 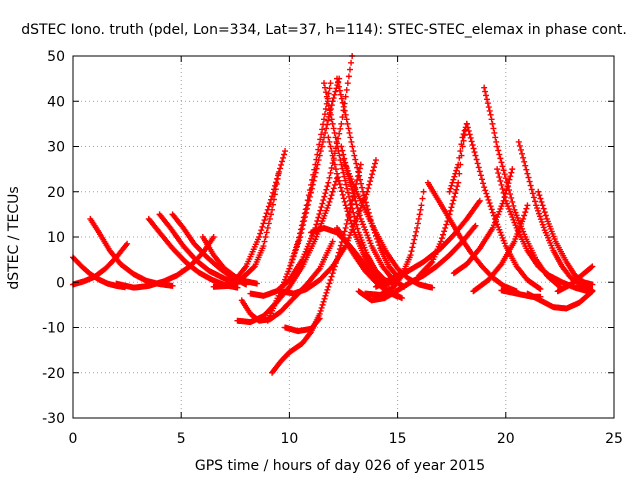 I want to click on x-axis-label: GPS time / hours of day 026 of year 2015, so click(x=340, y=466).